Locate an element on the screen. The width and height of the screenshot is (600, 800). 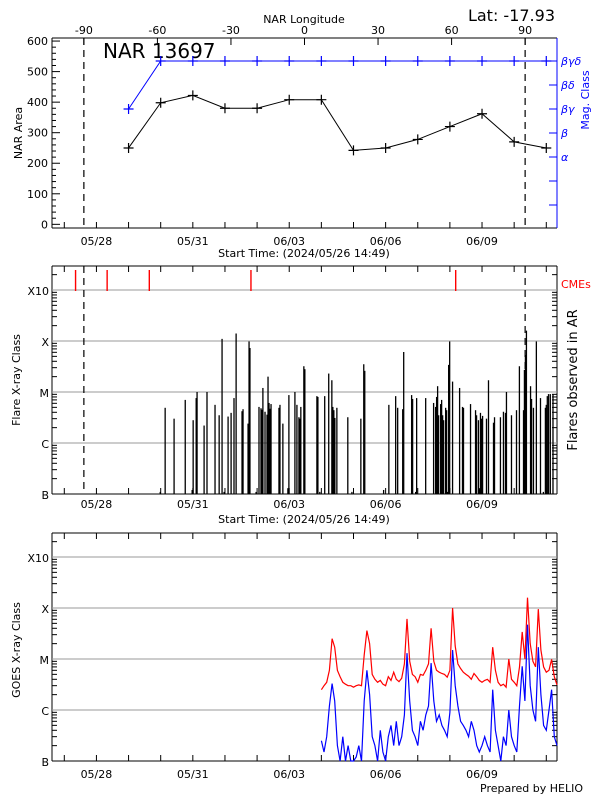
chart-title: NAR 13697 is located at coordinates (159, 51).